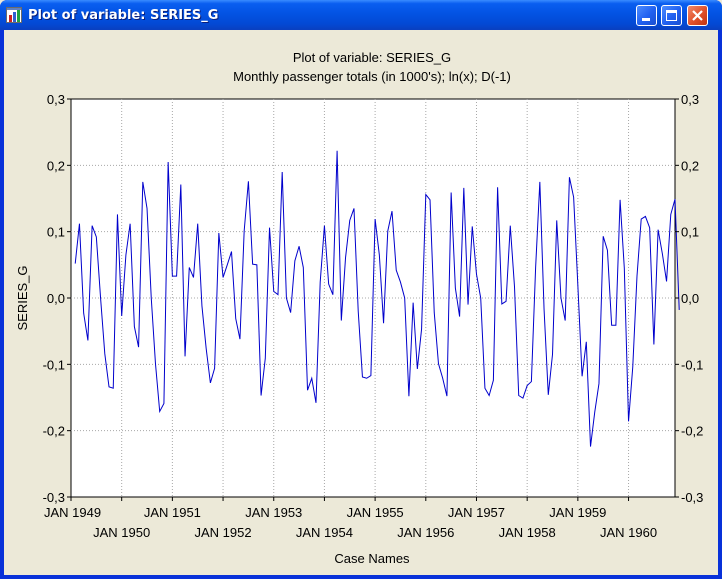  What do you see at coordinates (527, 532) in the screenshot?
I see `x-tick-label: JAN 1958` at bounding box center [527, 532].